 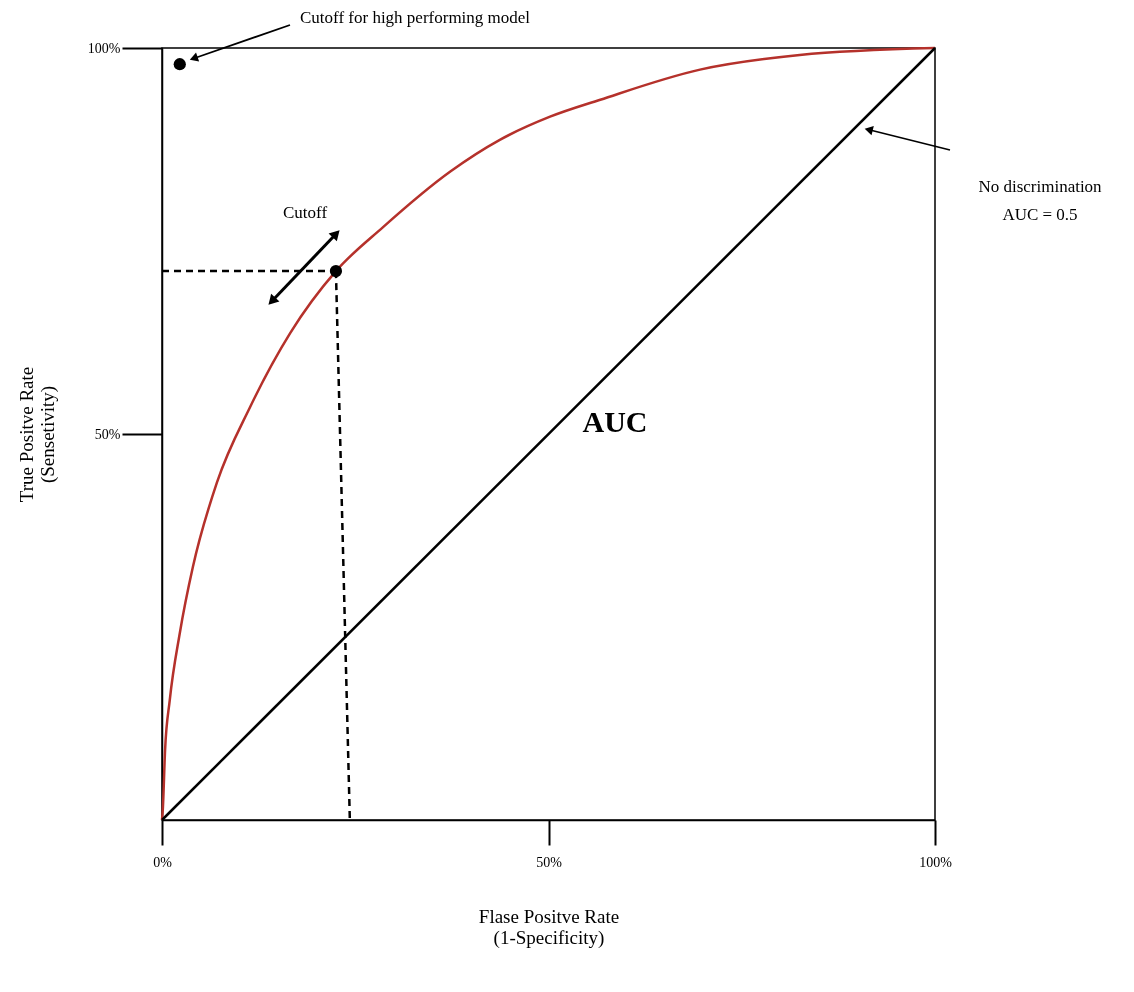 I want to click on text: No discrimination AUC = 0.5, so click(x=1040, y=200).